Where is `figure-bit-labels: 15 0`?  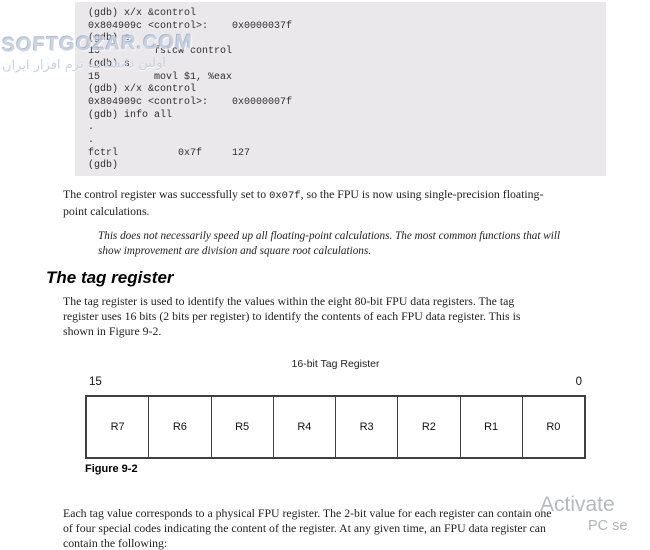 figure-bit-labels: 15 0 is located at coordinates (335, 382).